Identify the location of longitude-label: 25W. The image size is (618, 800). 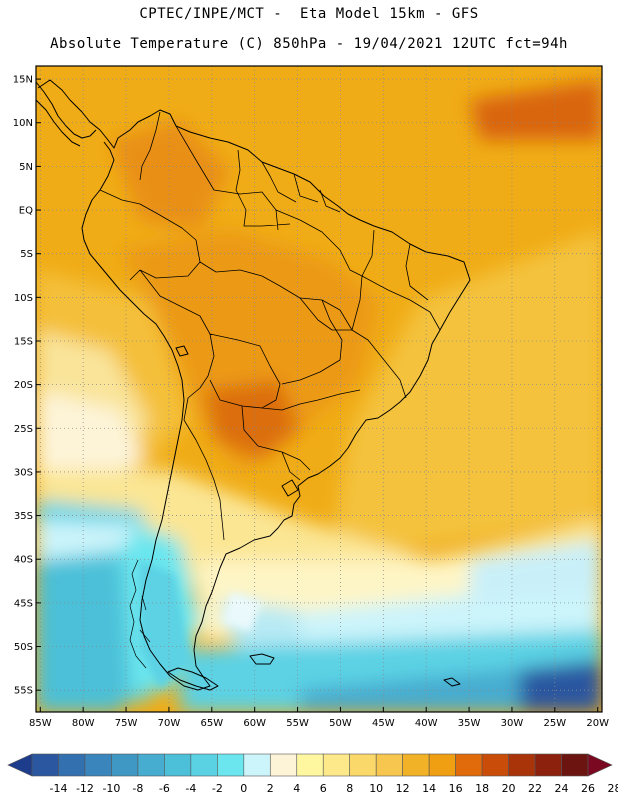
(555, 723).